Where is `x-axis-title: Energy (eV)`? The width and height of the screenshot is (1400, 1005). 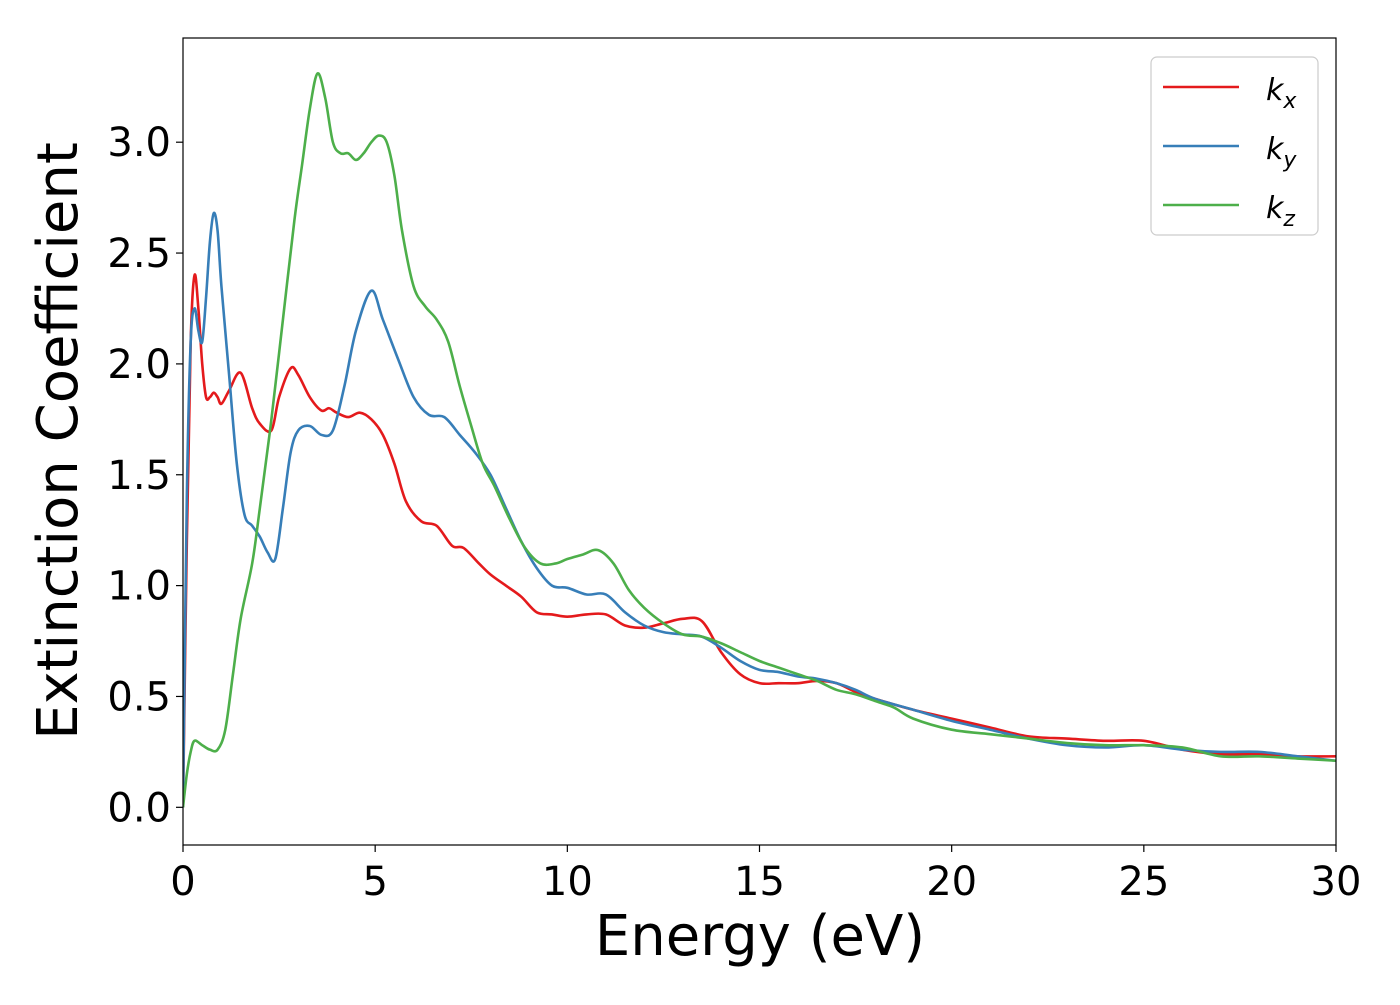
x-axis-title: Energy (eV) is located at coordinates (760, 936).